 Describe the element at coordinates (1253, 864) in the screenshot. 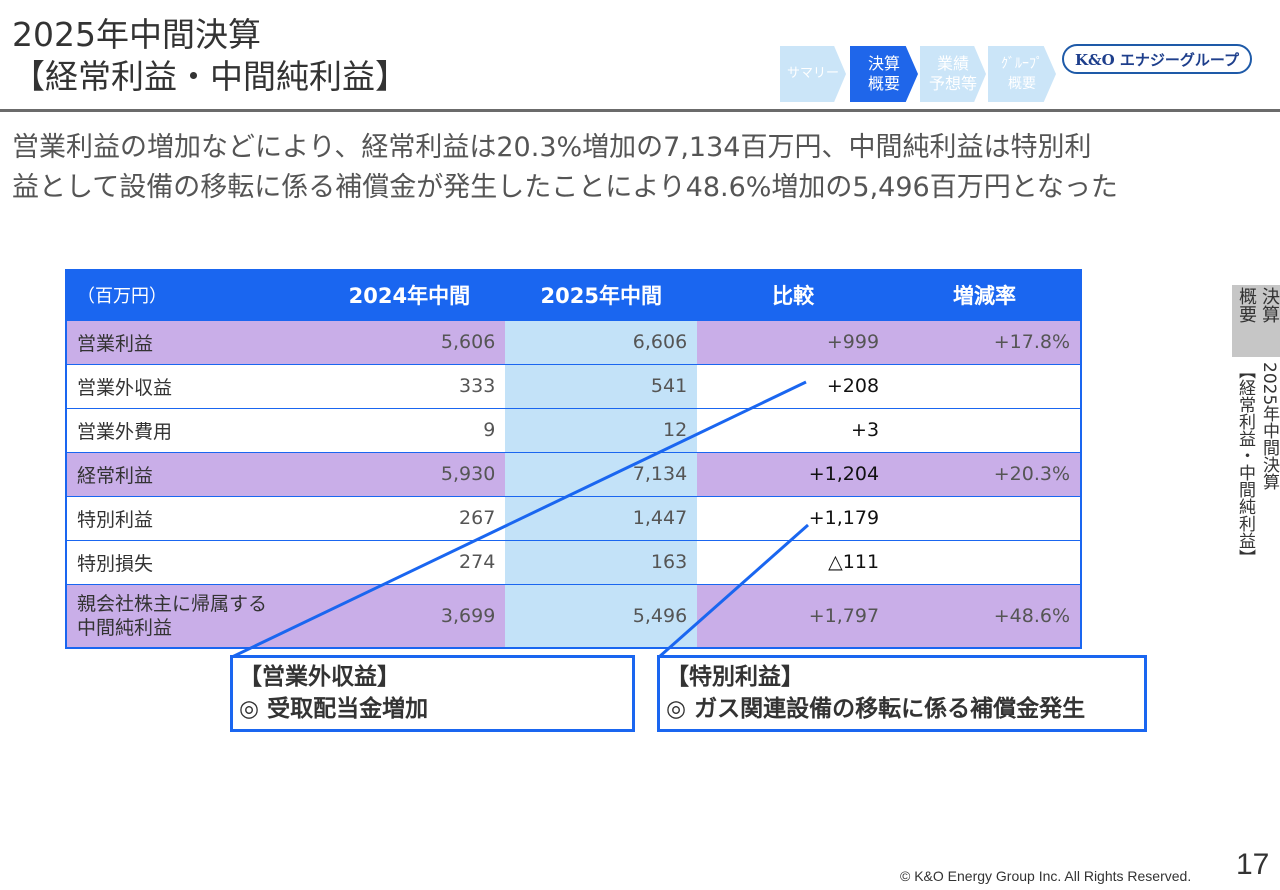

I see `page-number: 17` at that location.